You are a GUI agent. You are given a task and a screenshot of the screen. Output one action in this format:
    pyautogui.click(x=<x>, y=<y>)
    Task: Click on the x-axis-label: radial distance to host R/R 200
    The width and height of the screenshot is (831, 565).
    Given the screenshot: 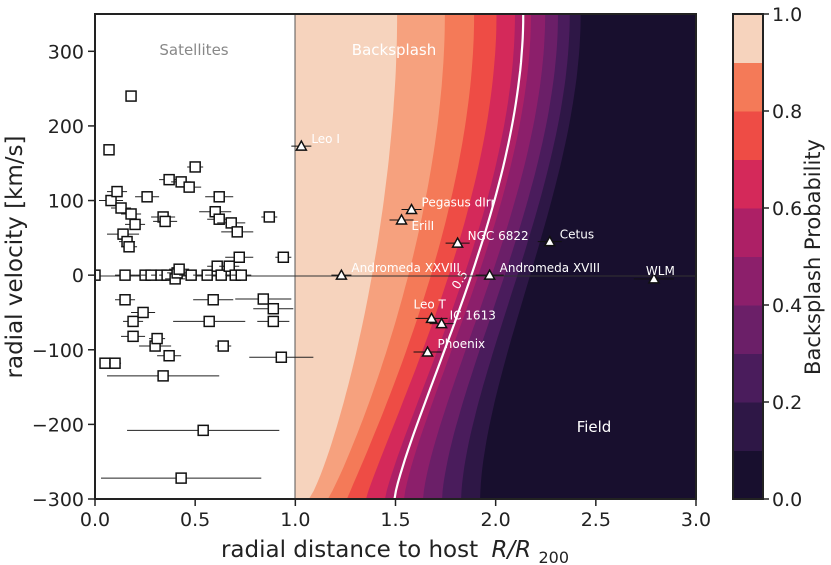 What is the action you would take?
    pyautogui.click(x=395, y=551)
    